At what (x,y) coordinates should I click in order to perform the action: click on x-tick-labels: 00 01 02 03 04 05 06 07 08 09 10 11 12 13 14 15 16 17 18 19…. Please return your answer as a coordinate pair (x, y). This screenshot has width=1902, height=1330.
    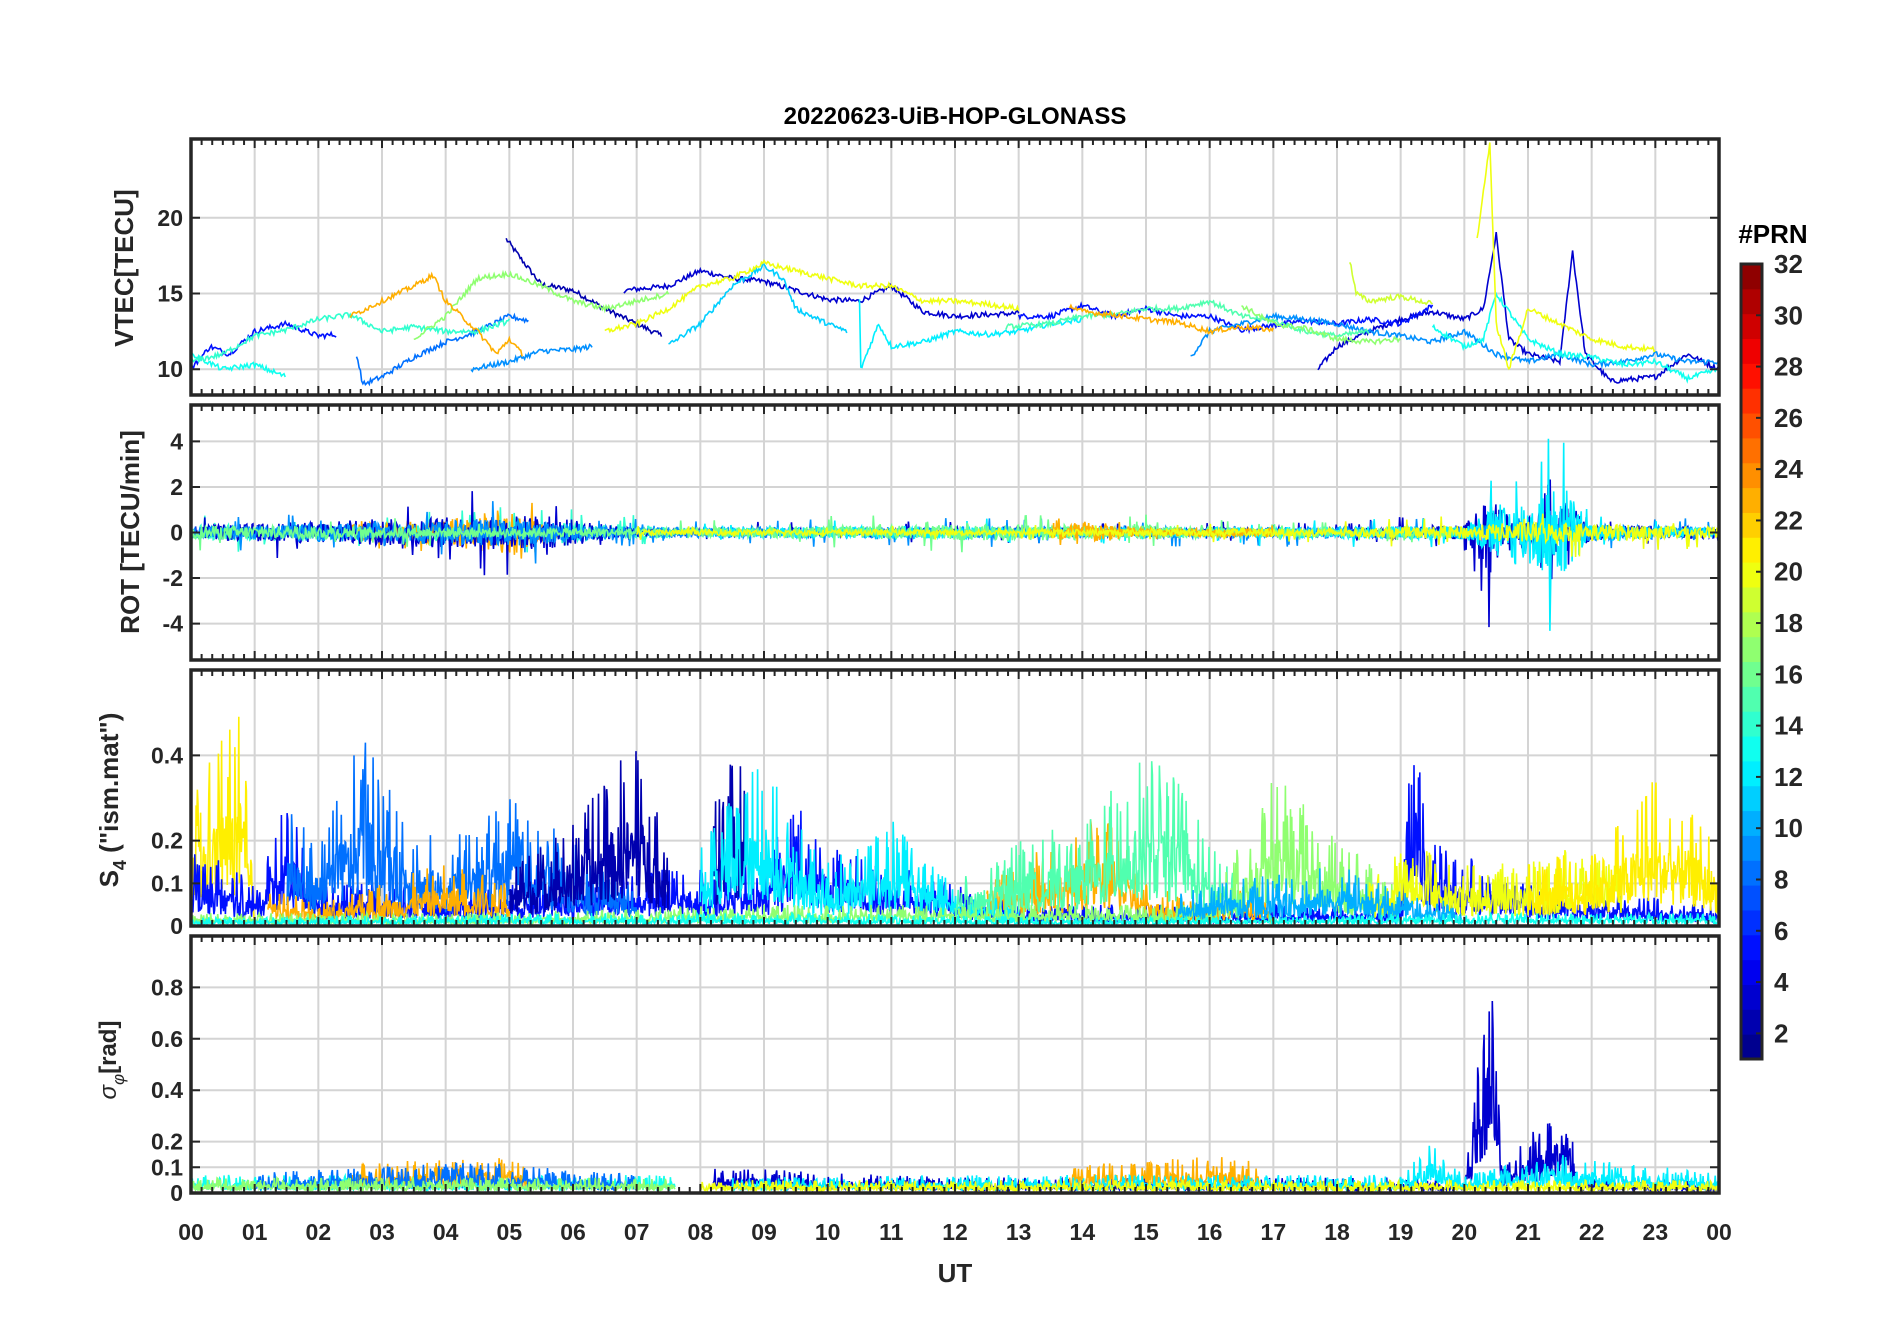
    Looking at the image, I should click on (955, 1232).